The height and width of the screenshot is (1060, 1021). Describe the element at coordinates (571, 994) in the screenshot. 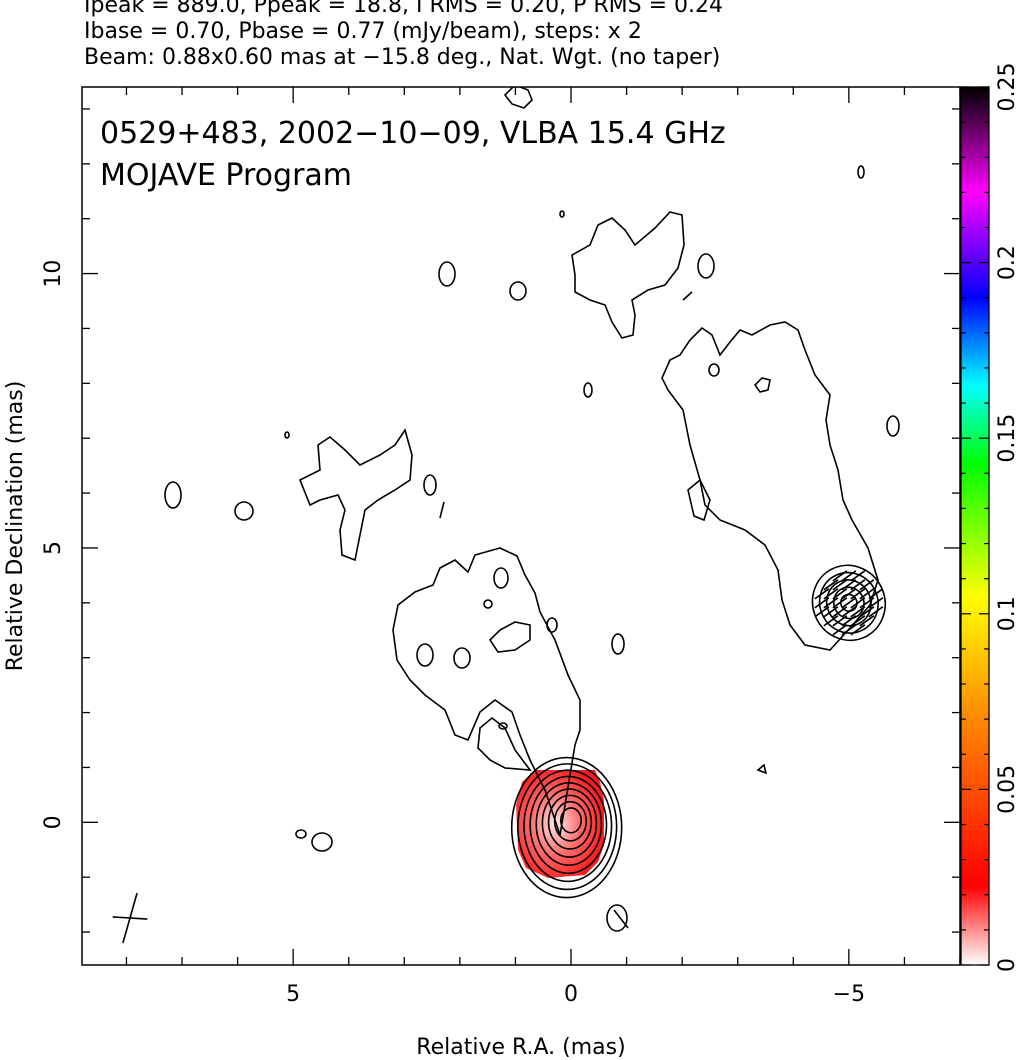

I see `x-tick-label: 0` at that location.